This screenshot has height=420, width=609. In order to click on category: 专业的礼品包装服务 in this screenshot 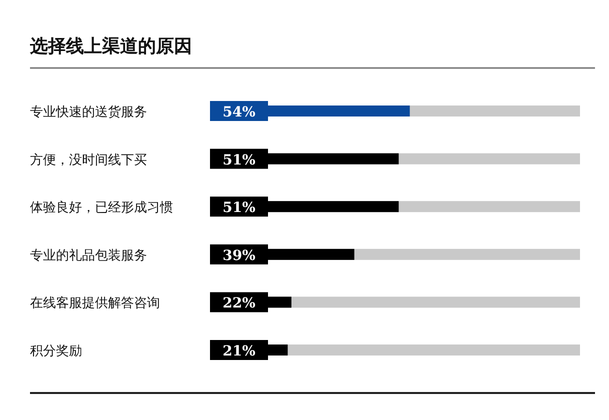, I will do `click(88, 256)`.